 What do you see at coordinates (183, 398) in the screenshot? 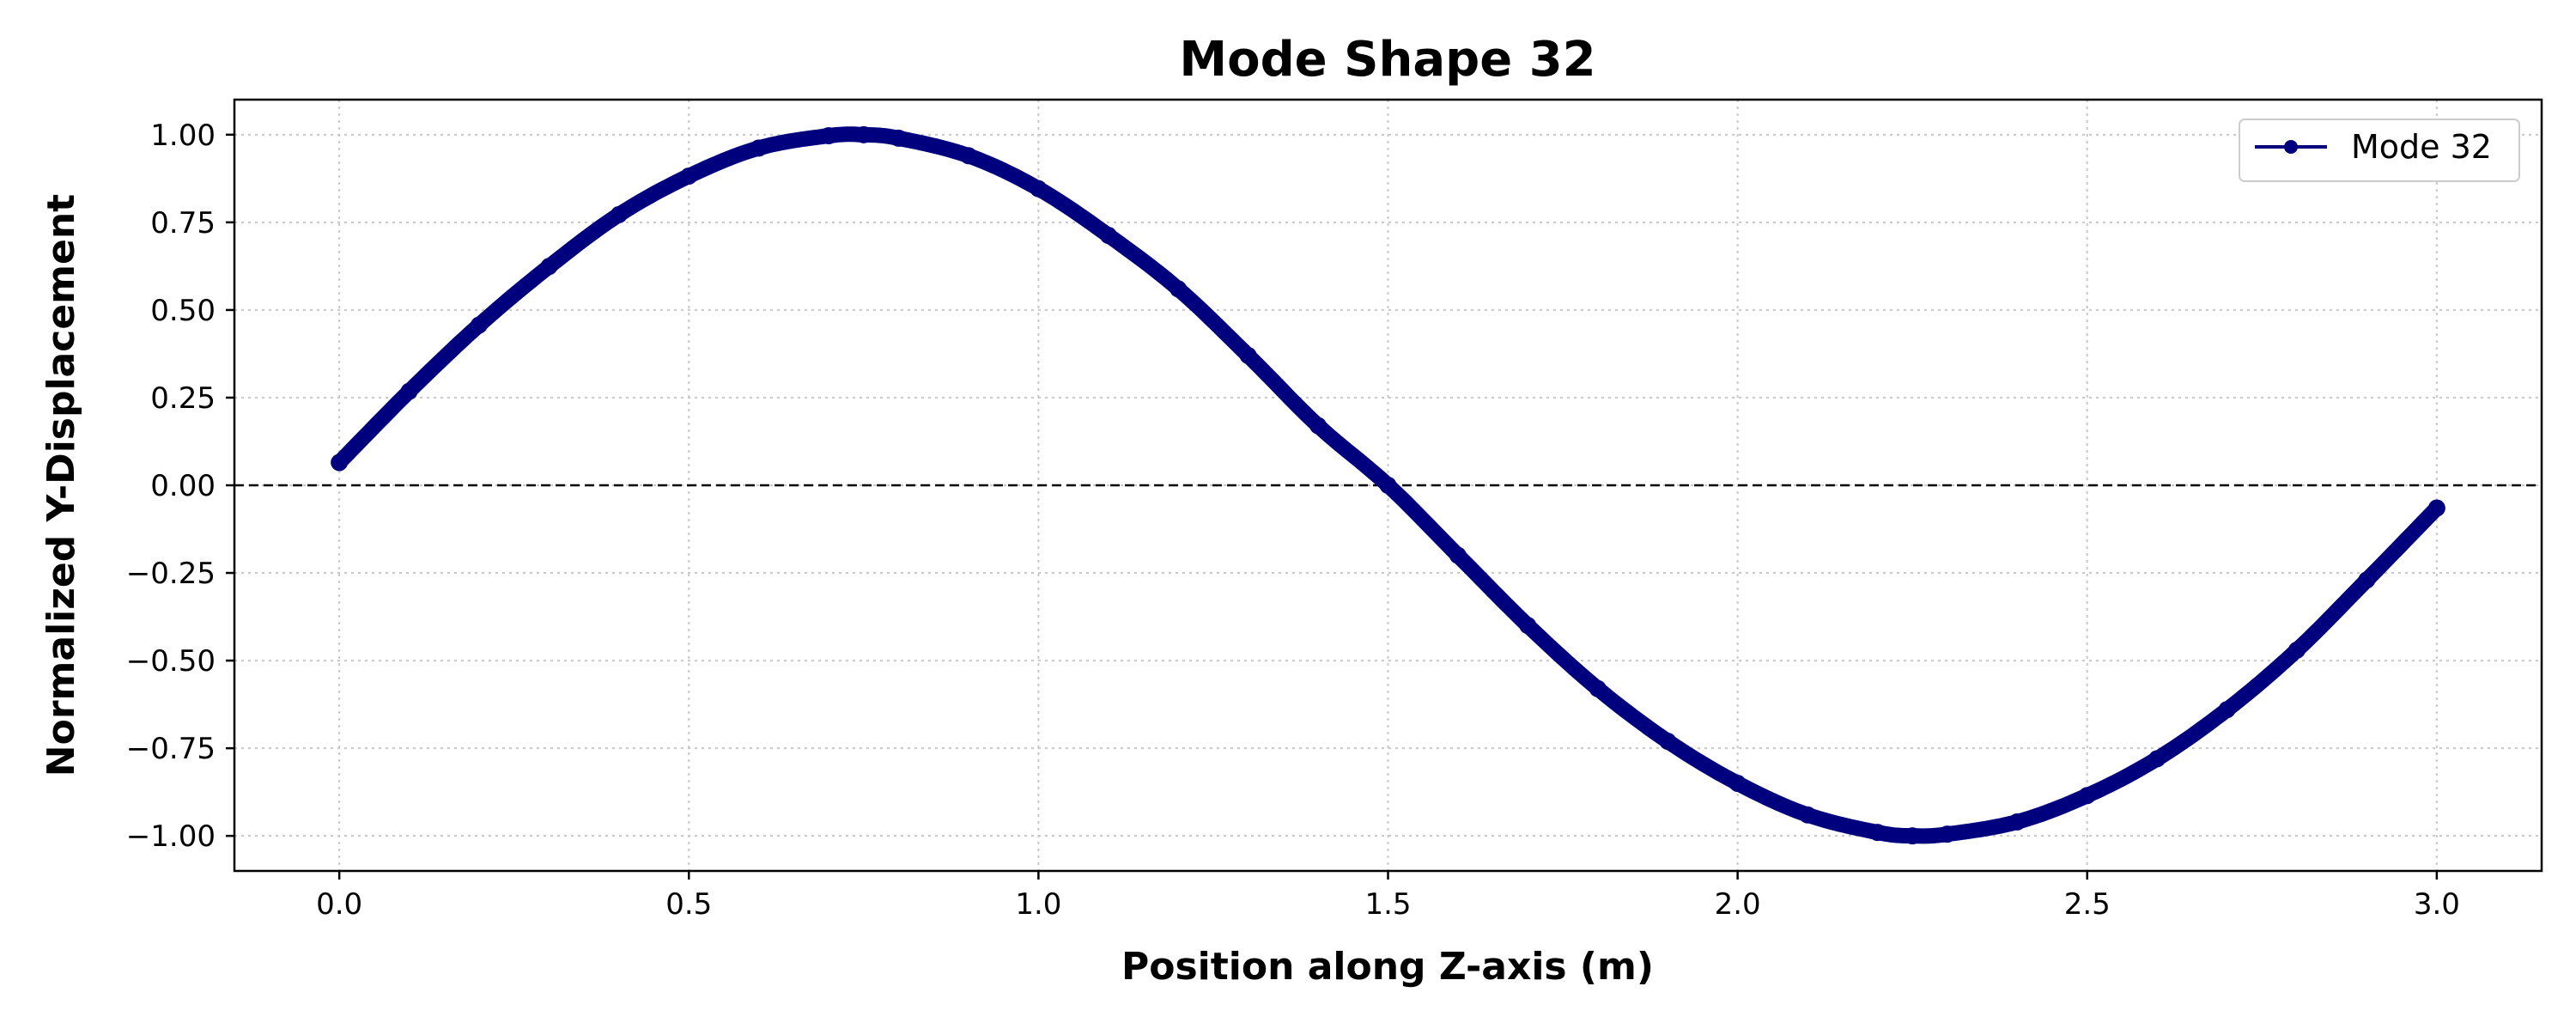
I see `y-tick-label: 0.25` at bounding box center [183, 398].